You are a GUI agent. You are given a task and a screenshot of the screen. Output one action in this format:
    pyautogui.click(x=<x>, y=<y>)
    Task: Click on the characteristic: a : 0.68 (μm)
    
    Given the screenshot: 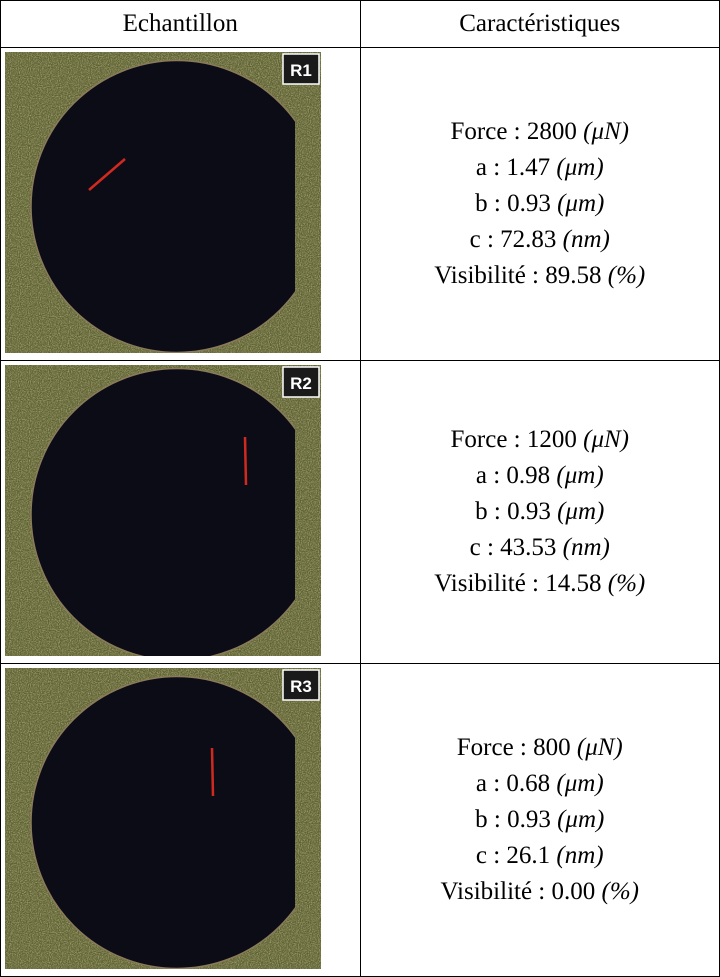 What is the action you would take?
    pyautogui.click(x=540, y=784)
    